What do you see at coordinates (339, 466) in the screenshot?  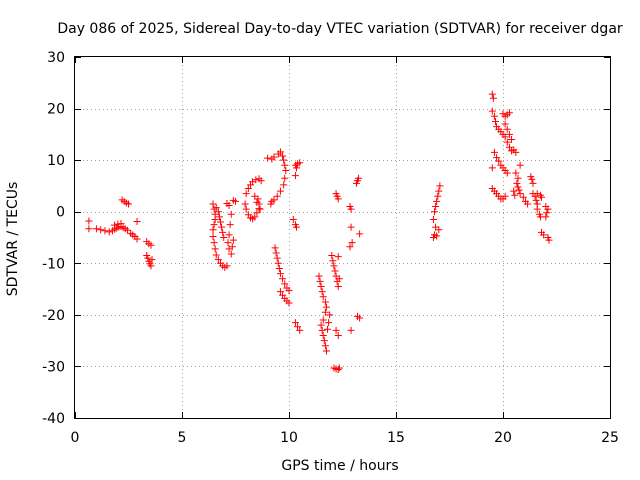 I see `x-axis-label: GPS time / hours` at bounding box center [339, 466].